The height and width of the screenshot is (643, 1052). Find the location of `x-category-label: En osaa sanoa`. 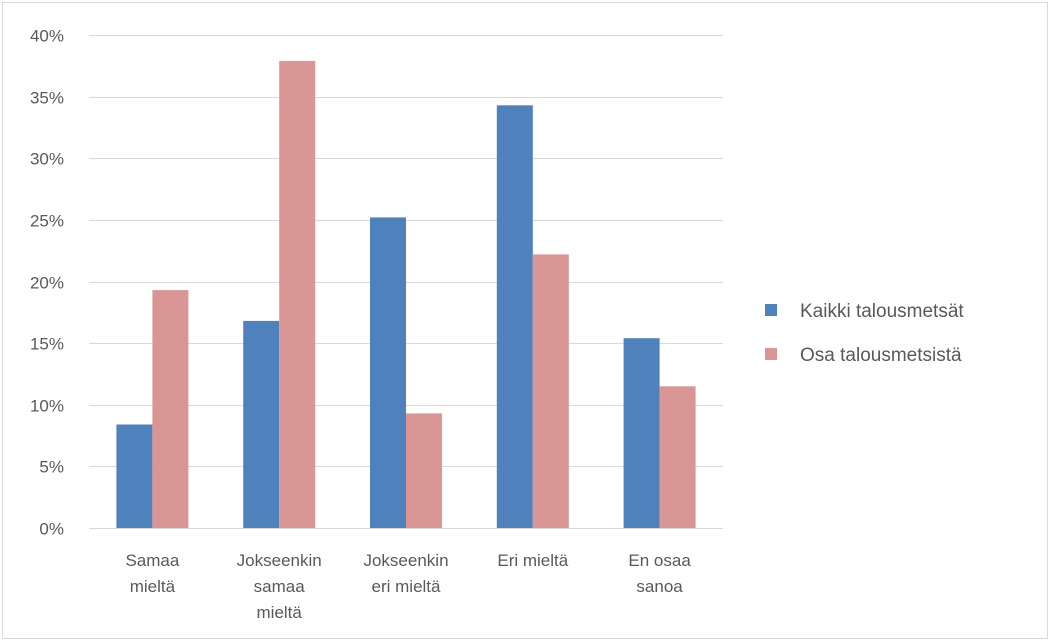

x-category-label: En osaa sanoa is located at coordinates (659, 573).